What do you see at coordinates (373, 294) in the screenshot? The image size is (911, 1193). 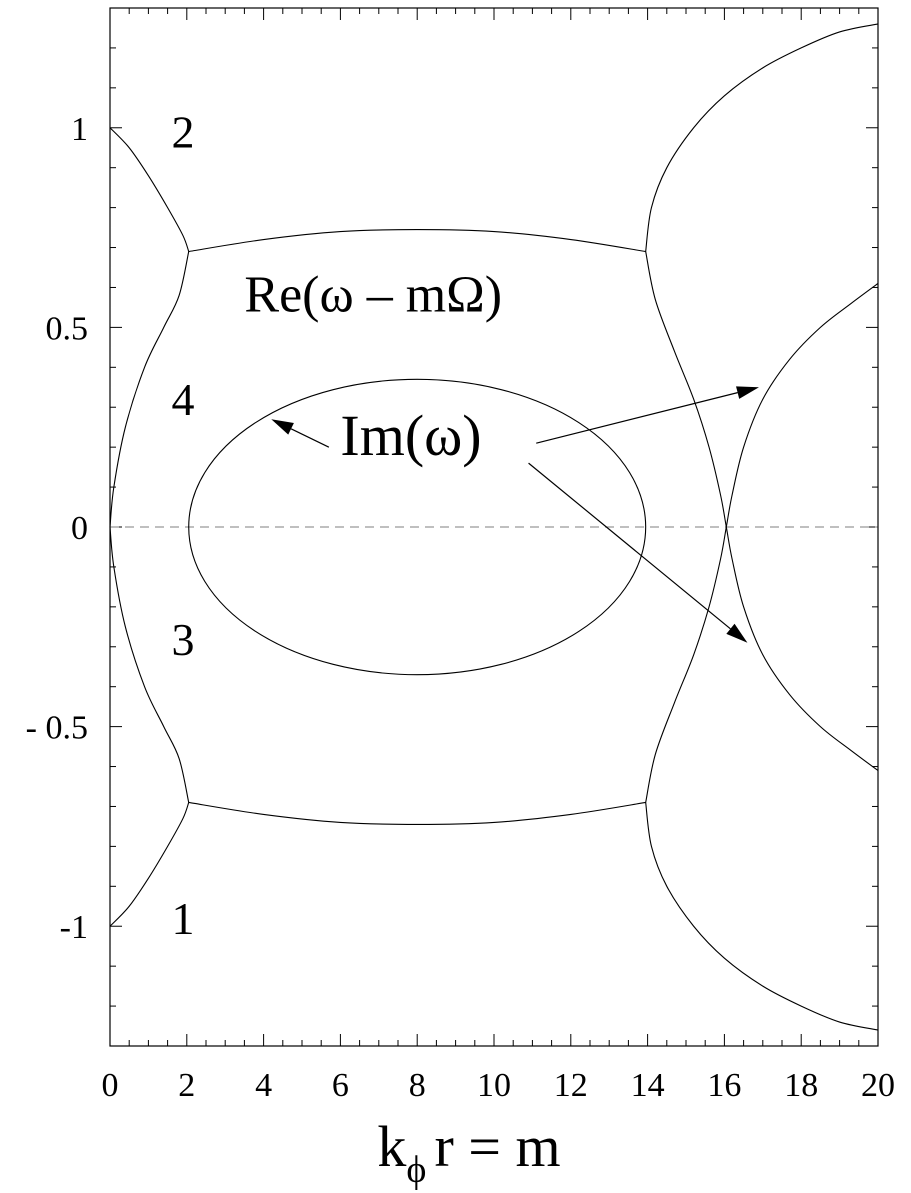 I see `re-label: Re(ω – mΩ)` at bounding box center [373, 294].